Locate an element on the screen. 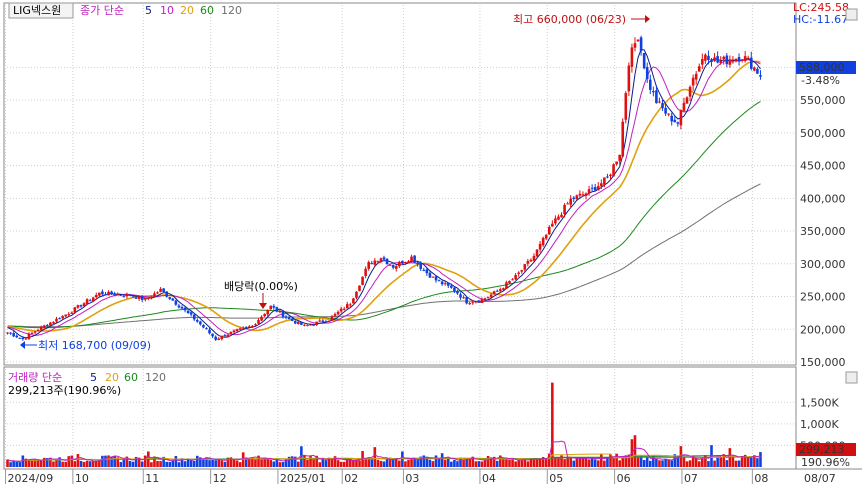 The image size is (862, 489). legend-ma5: 5 is located at coordinates (148, 10).